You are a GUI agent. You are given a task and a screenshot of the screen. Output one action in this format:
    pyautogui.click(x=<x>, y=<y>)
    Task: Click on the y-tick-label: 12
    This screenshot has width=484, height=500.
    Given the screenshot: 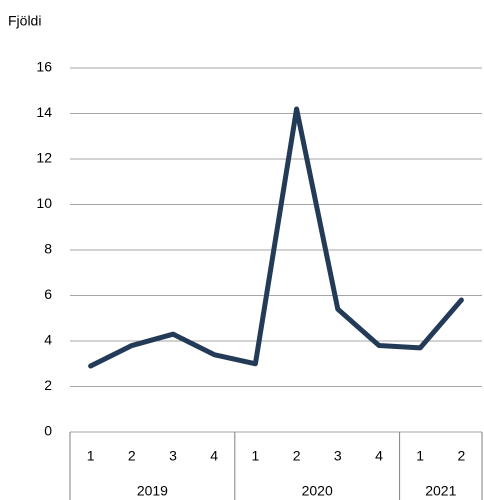 What is the action you would take?
    pyautogui.click(x=44, y=158)
    